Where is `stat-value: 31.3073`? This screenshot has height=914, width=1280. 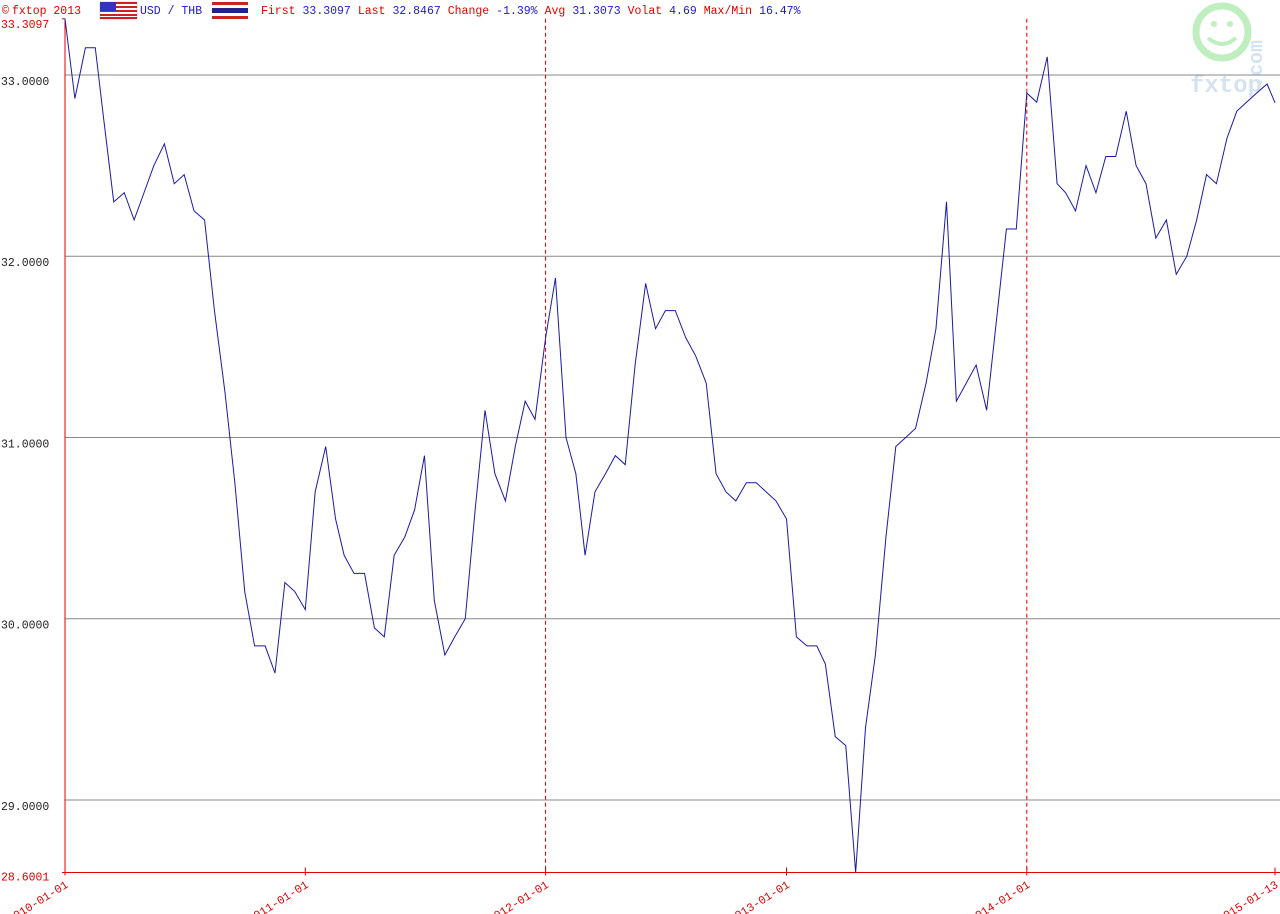 stat-value: 31.3073 is located at coordinates (596, 11).